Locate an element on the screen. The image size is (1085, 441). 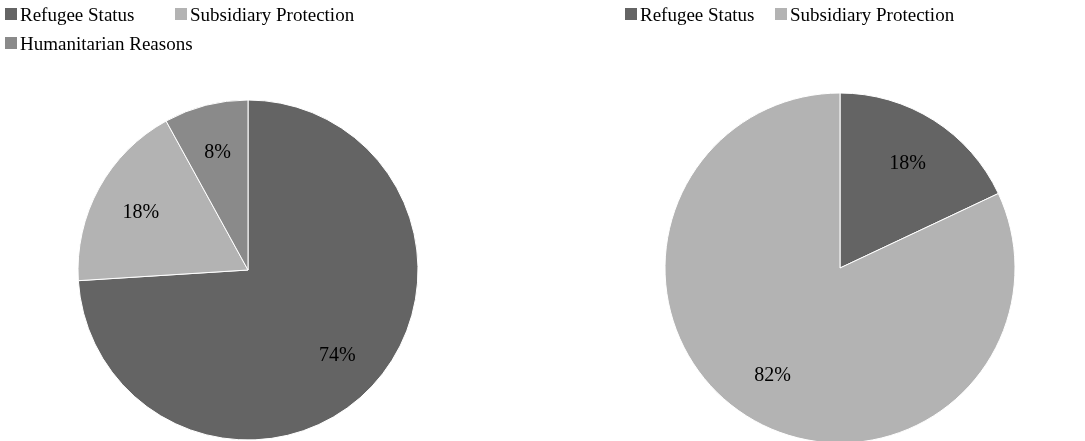
data-label: 82% is located at coordinates (772, 374).